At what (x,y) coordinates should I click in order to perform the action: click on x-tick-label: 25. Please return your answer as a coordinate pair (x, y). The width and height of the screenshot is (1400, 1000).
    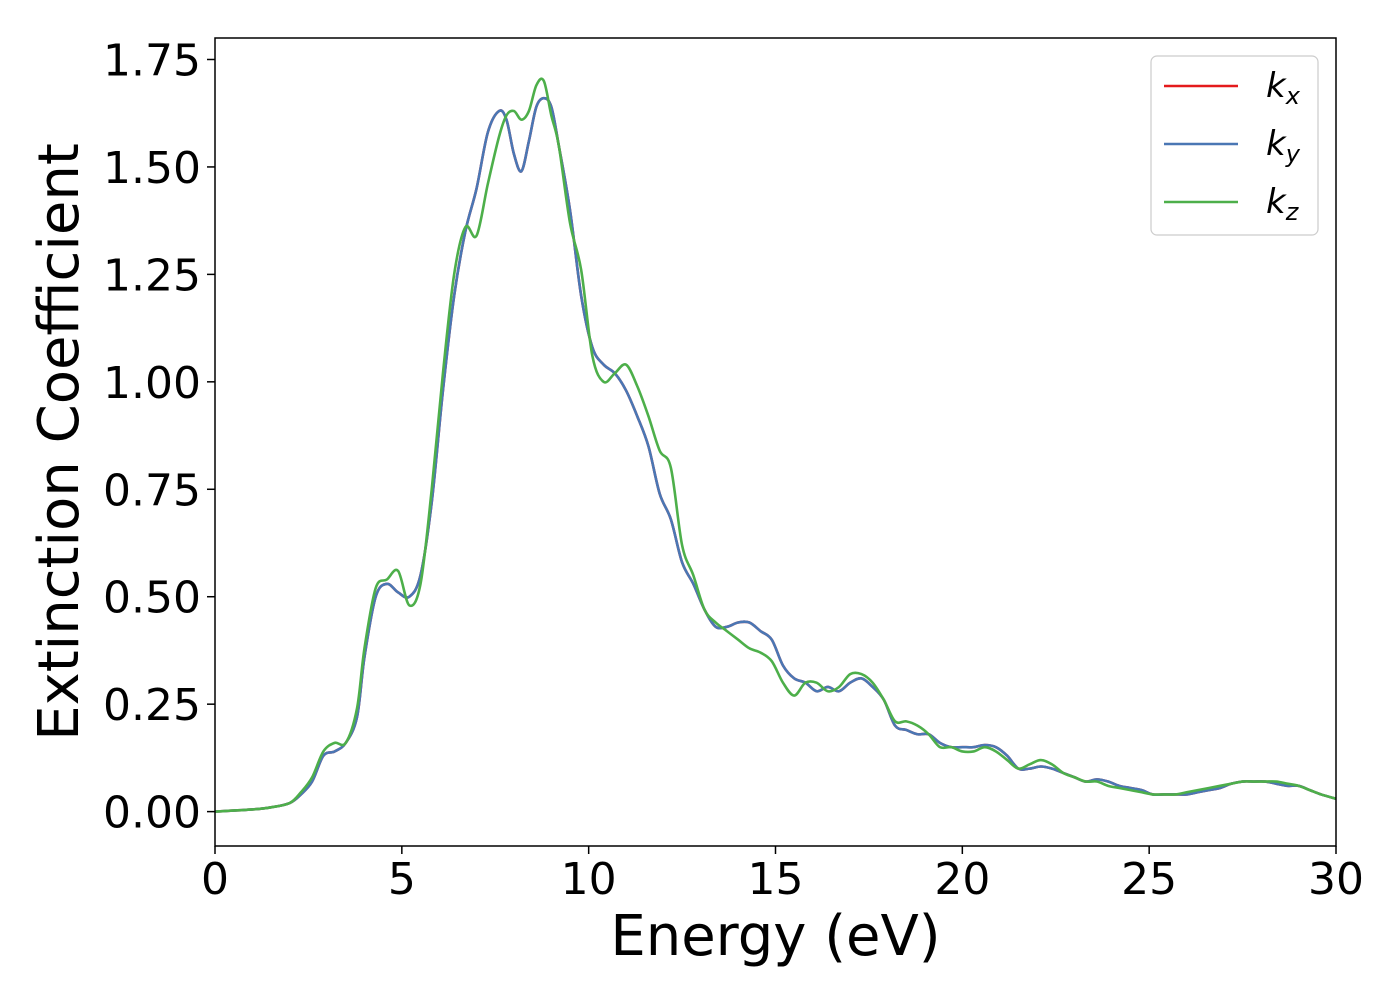
    Looking at the image, I should click on (1149, 879).